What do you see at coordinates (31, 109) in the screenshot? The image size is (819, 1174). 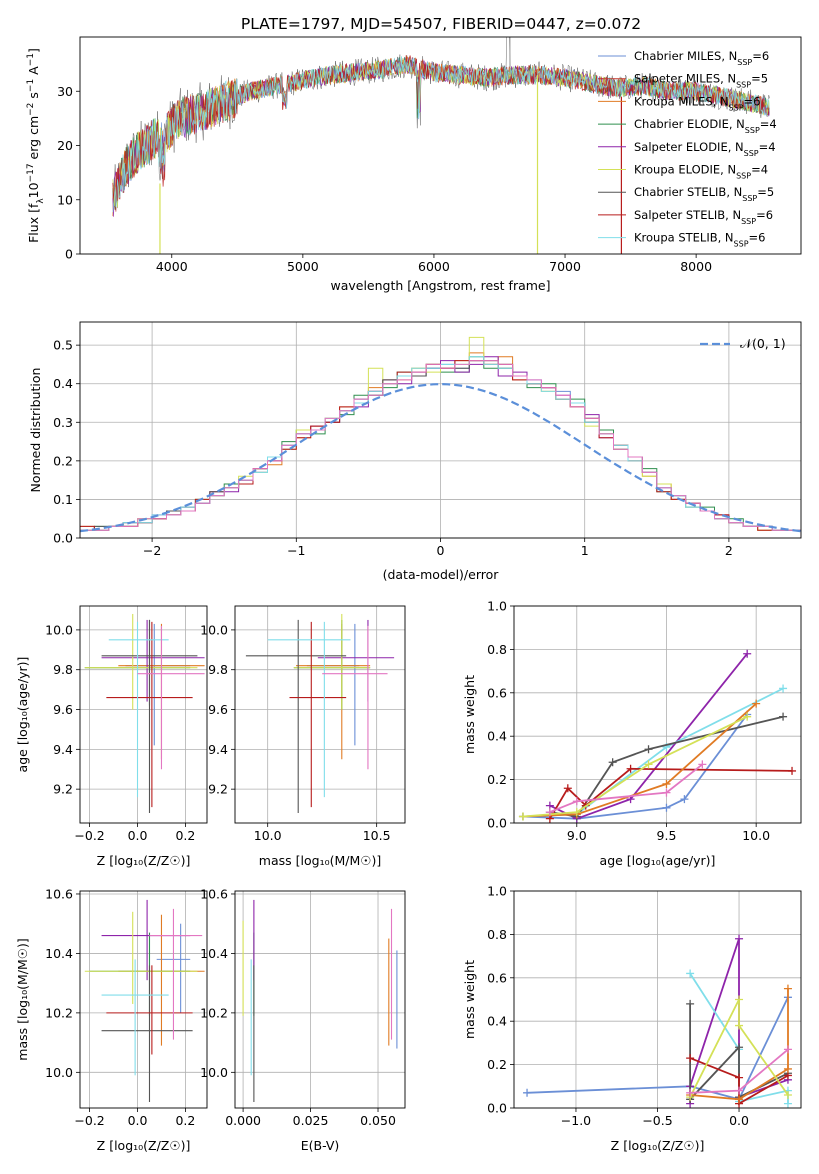 I see `y-axis-label-part: −2` at bounding box center [31, 109].